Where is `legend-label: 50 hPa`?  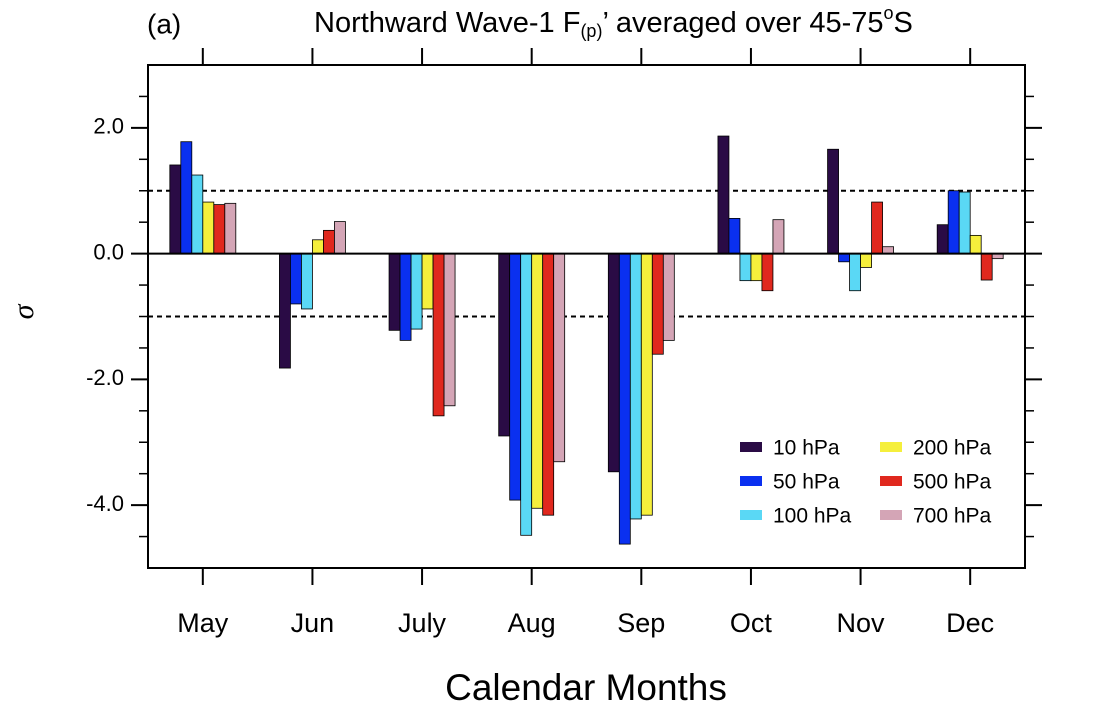 legend-label: 50 hPa is located at coordinates (806, 482).